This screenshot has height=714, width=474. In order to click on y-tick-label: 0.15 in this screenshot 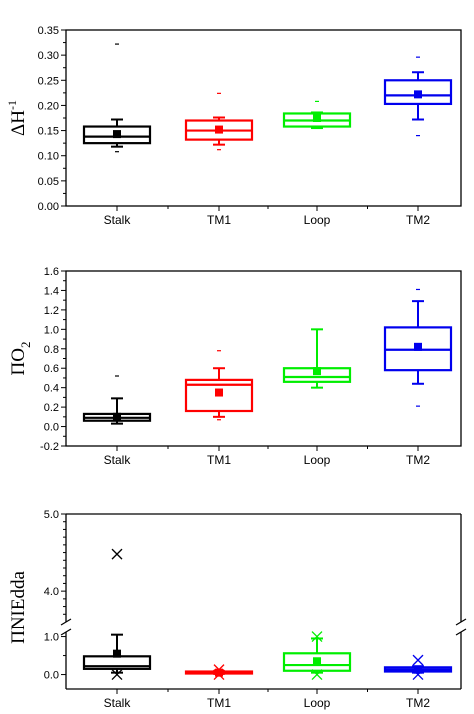, I will do `click(48, 132)`.